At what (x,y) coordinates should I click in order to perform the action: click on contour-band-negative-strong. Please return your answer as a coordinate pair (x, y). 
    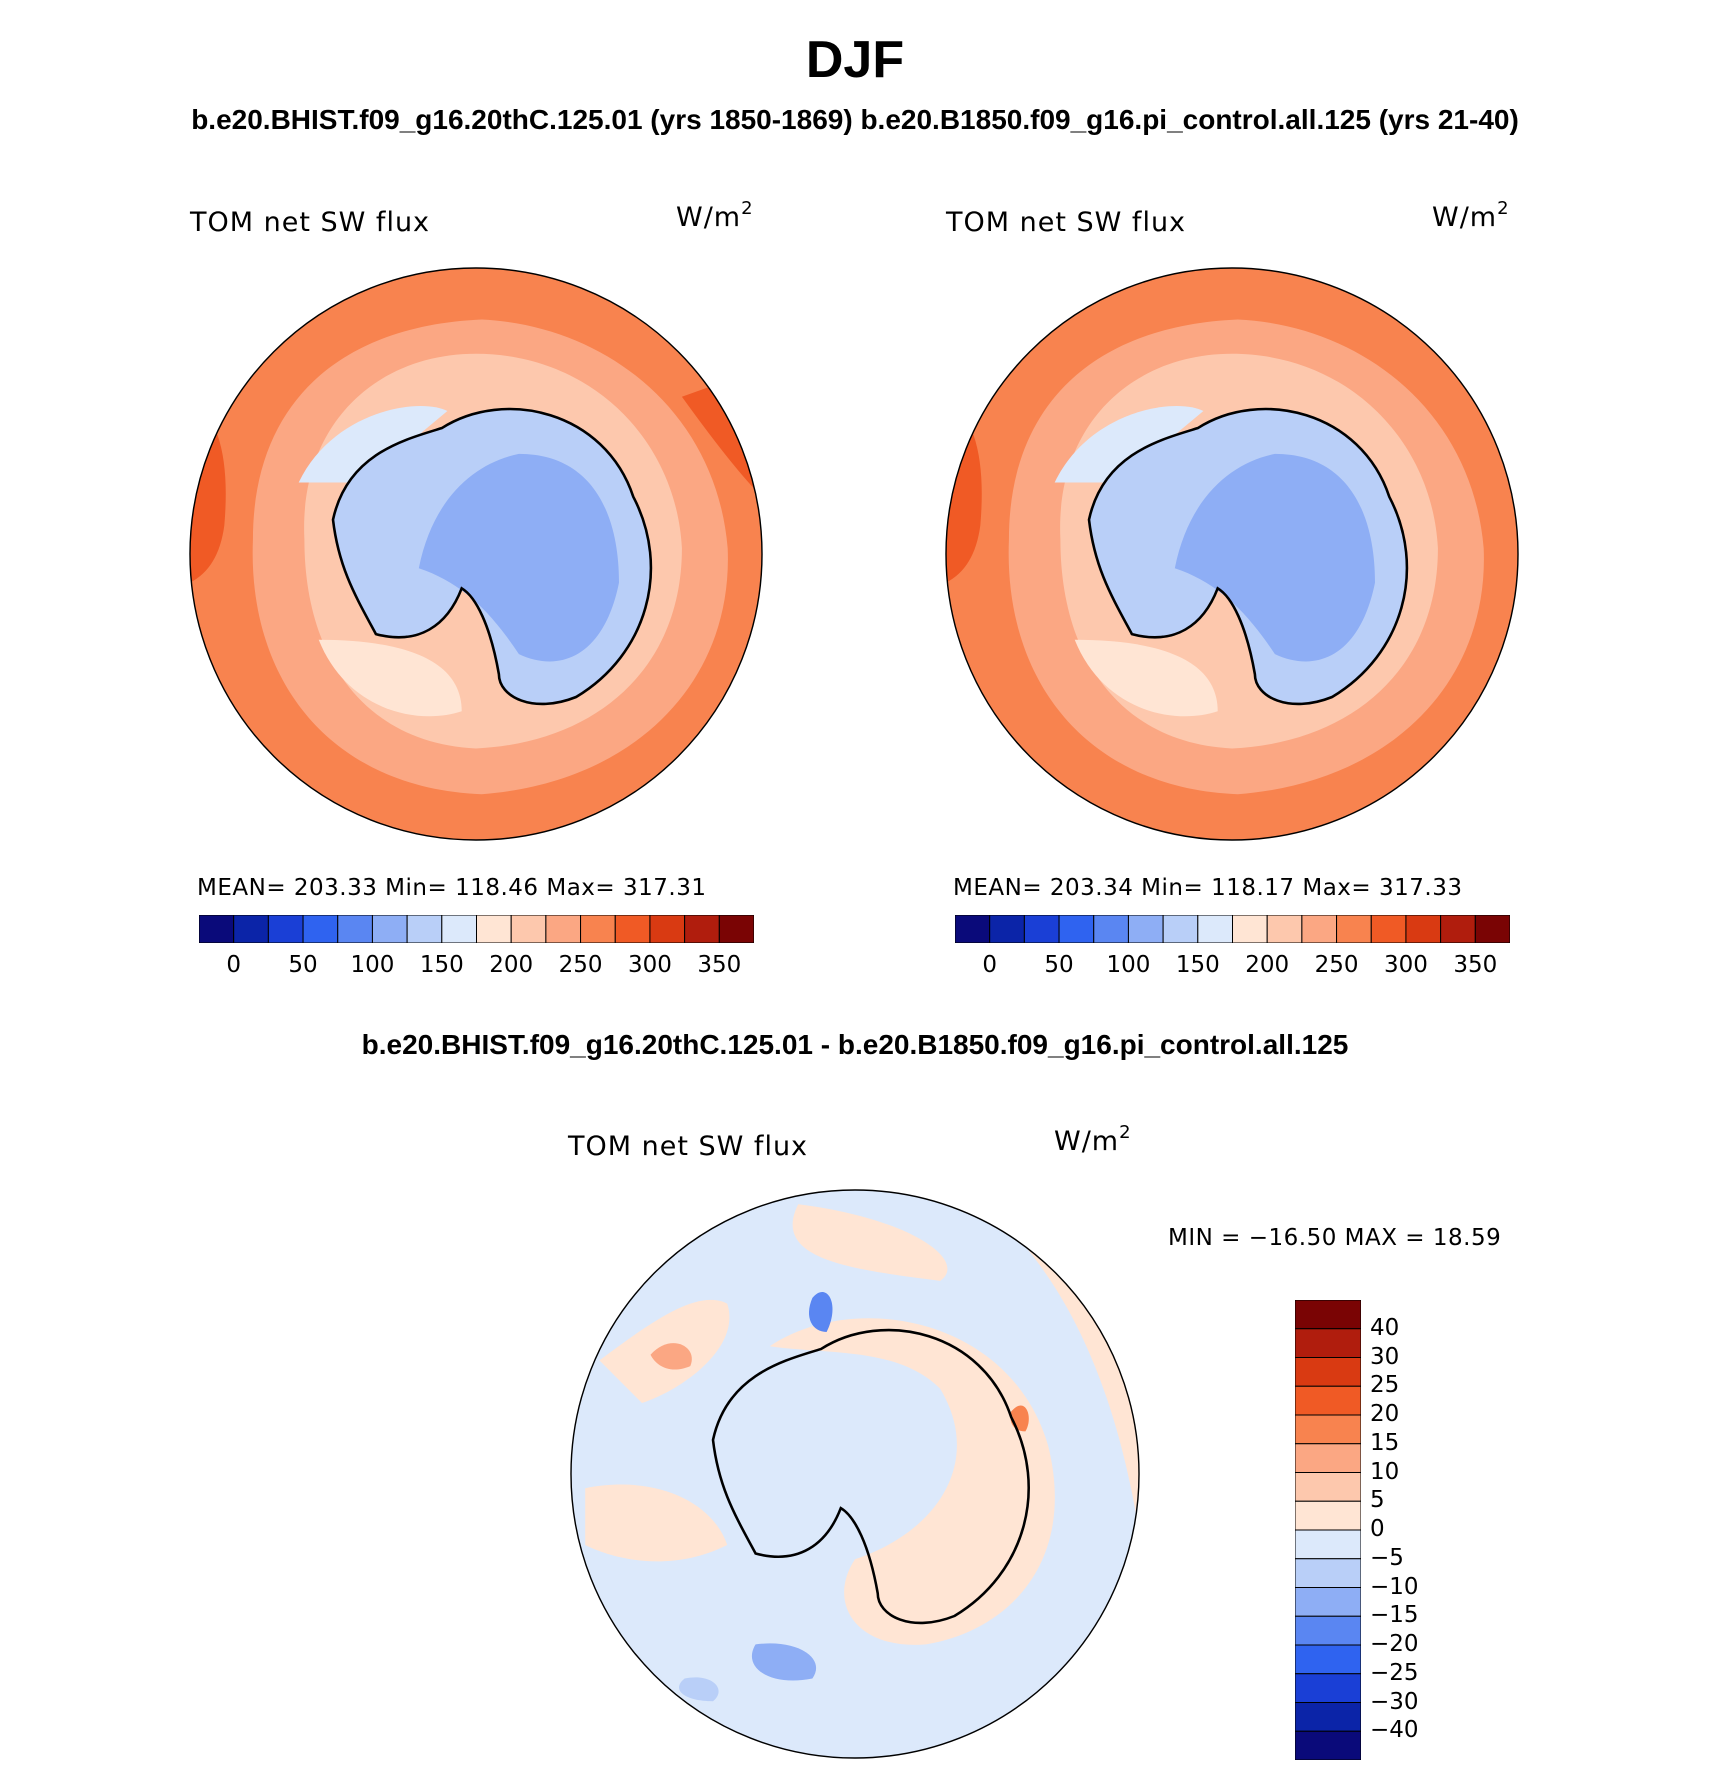
    Looking at the image, I should click on (821, 1312).